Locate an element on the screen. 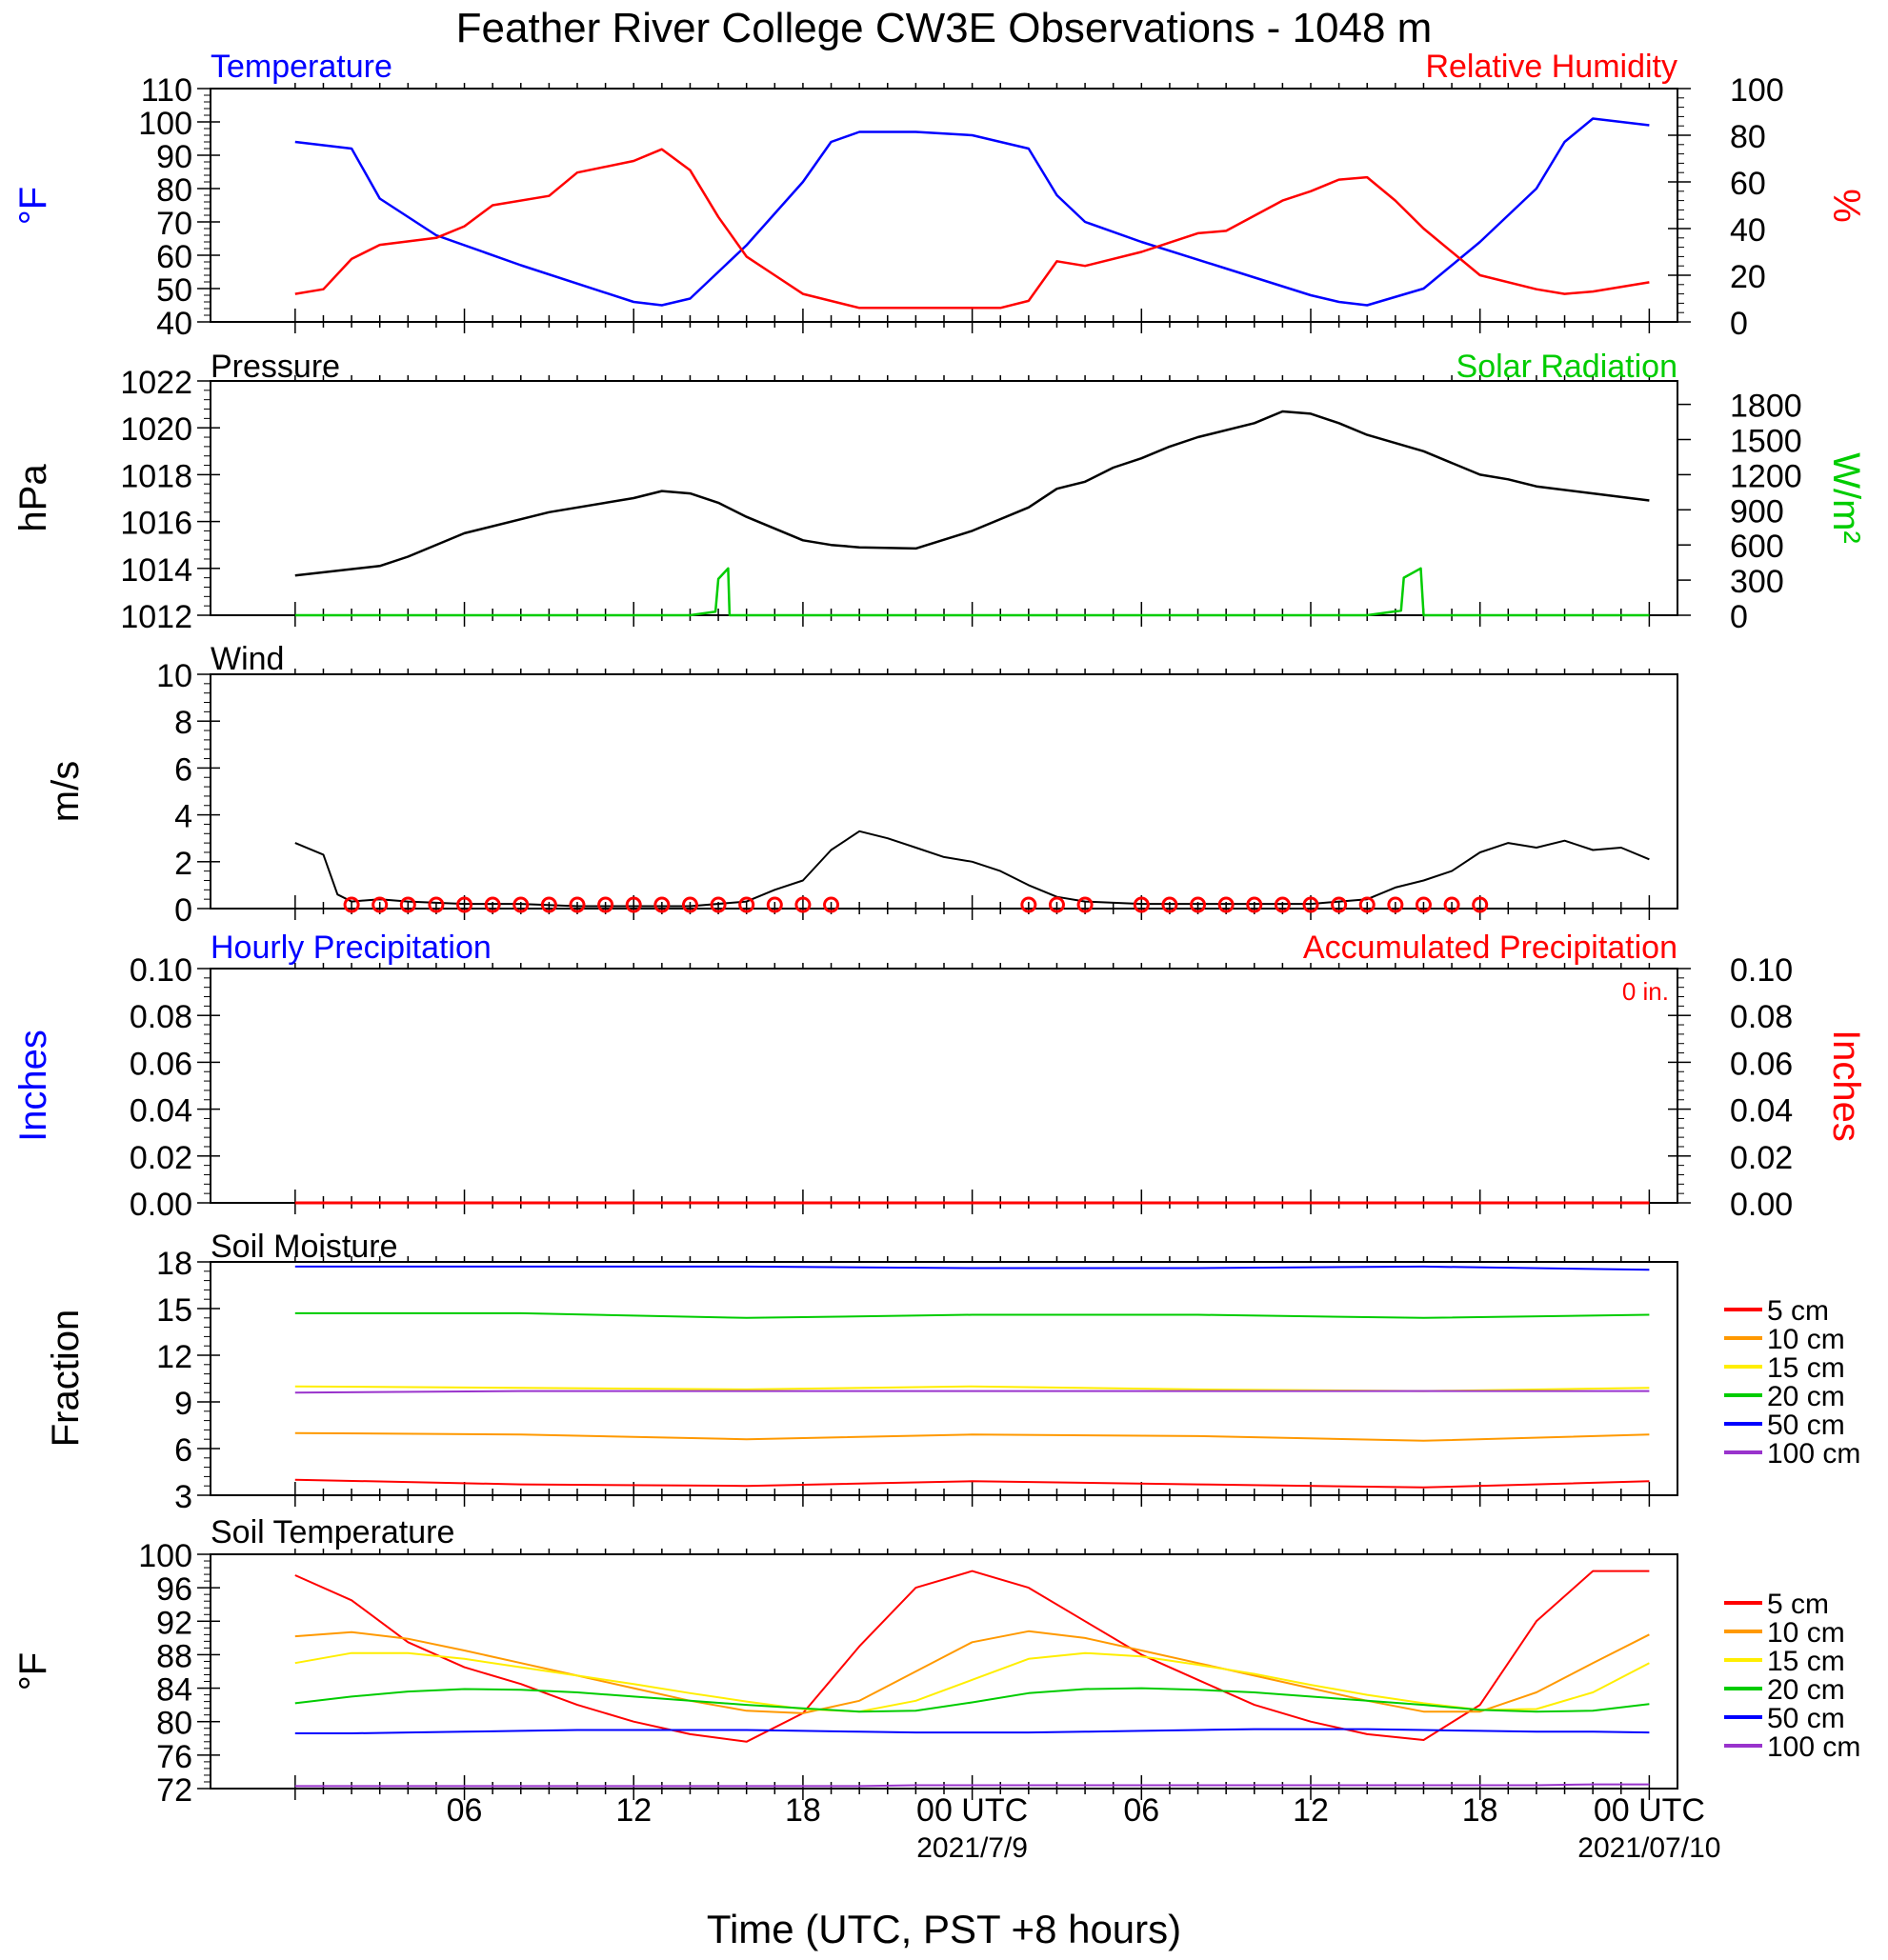 The image size is (1888, 1960). soil-moisture-legend-label: 100 cm is located at coordinates (1813, 1454).